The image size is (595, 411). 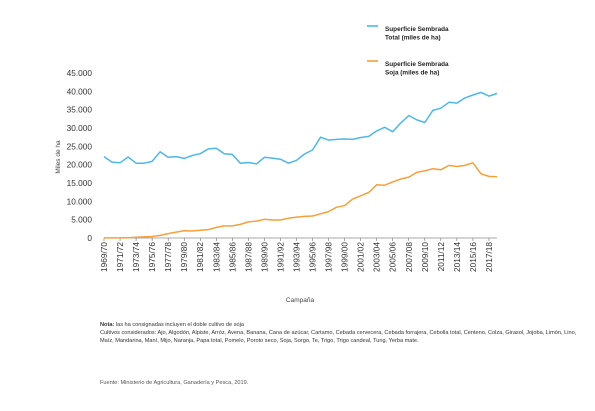 What do you see at coordinates (89, 238) in the screenshot?
I see `y-tick-label: 0` at bounding box center [89, 238].